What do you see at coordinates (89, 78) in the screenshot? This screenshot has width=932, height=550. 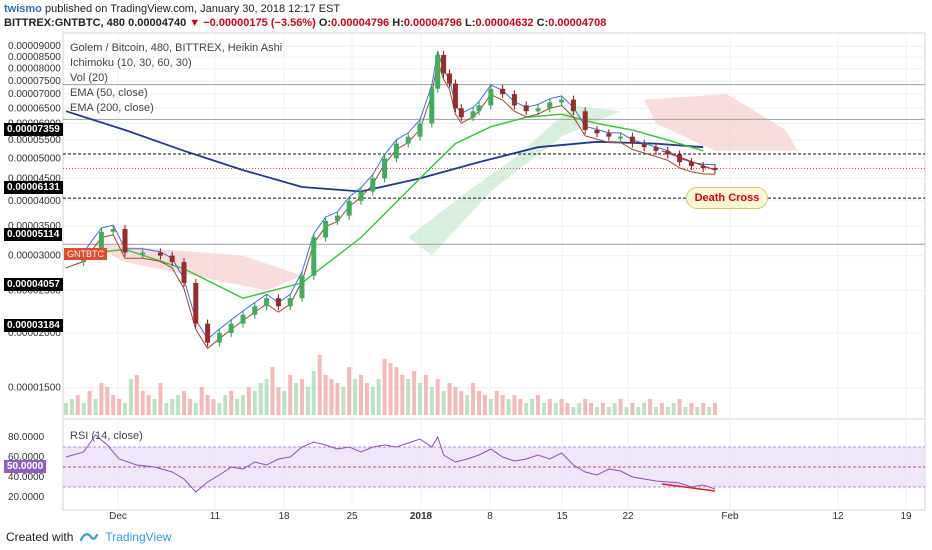 I see `legend-volume: Vol (20)` at bounding box center [89, 78].